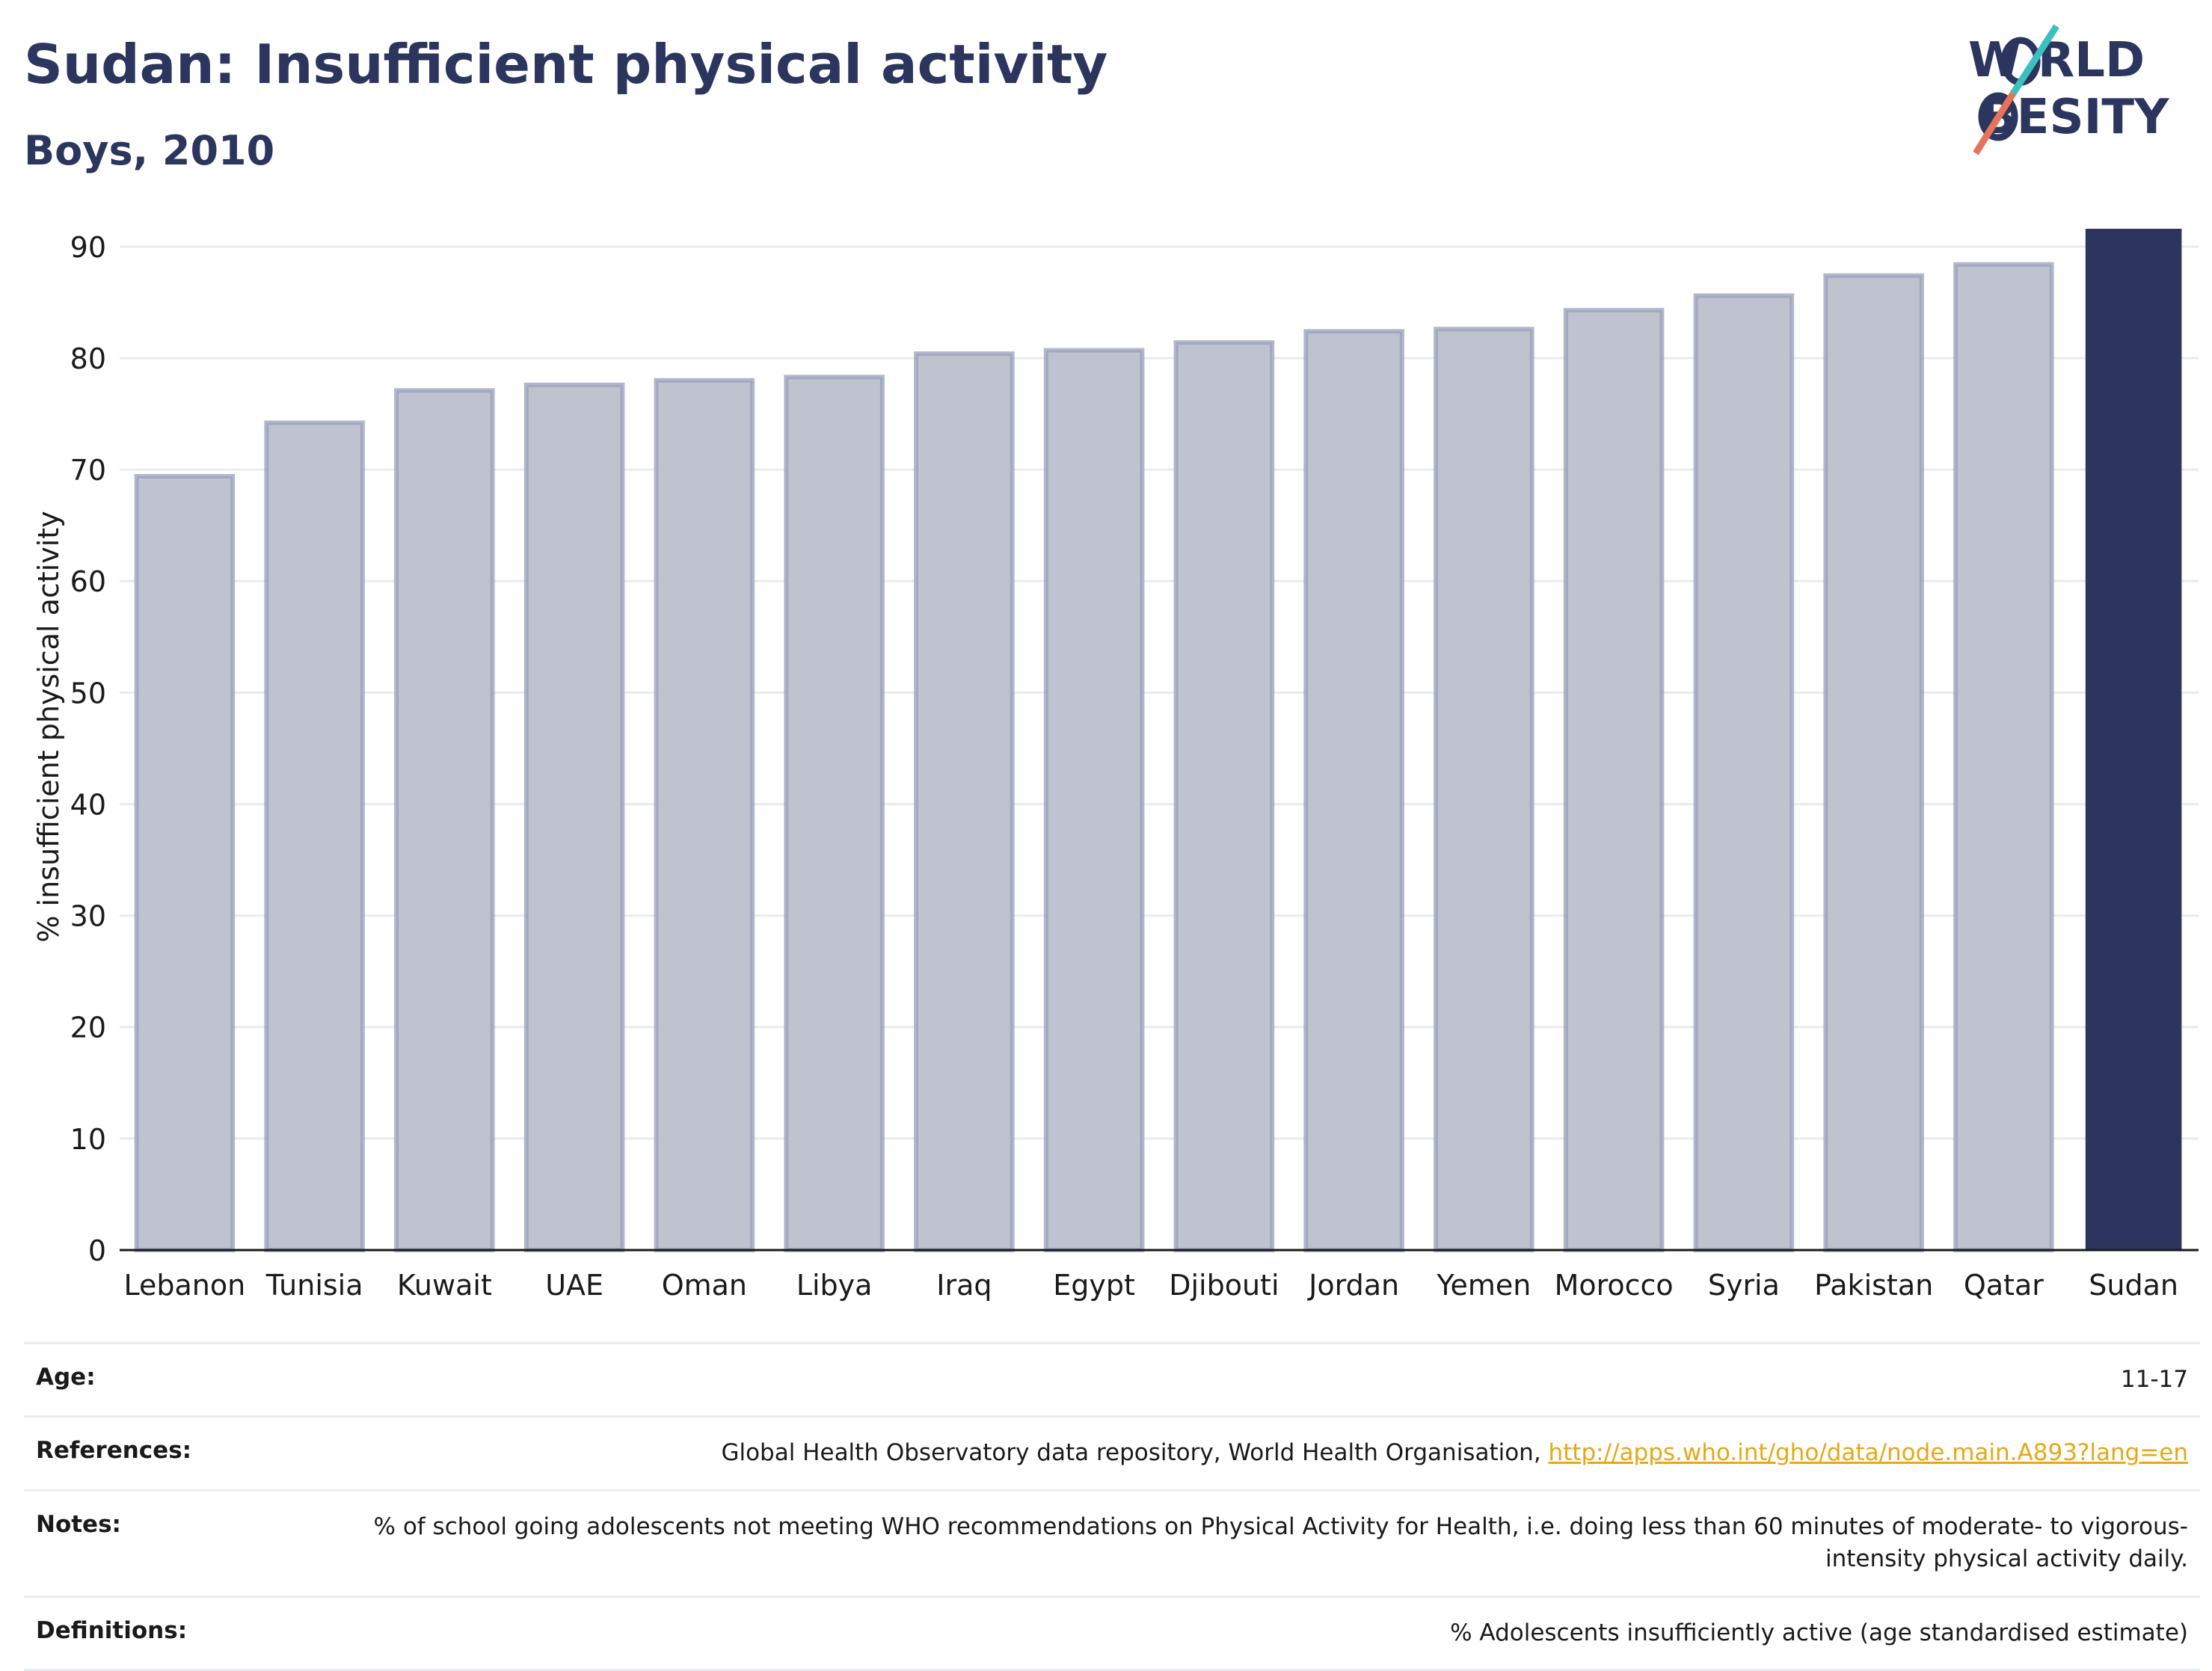 This screenshot has width=2212, height=1671. What do you see at coordinates (704, 815) in the screenshot?
I see `bar-oman` at bounding box center [704, 815].